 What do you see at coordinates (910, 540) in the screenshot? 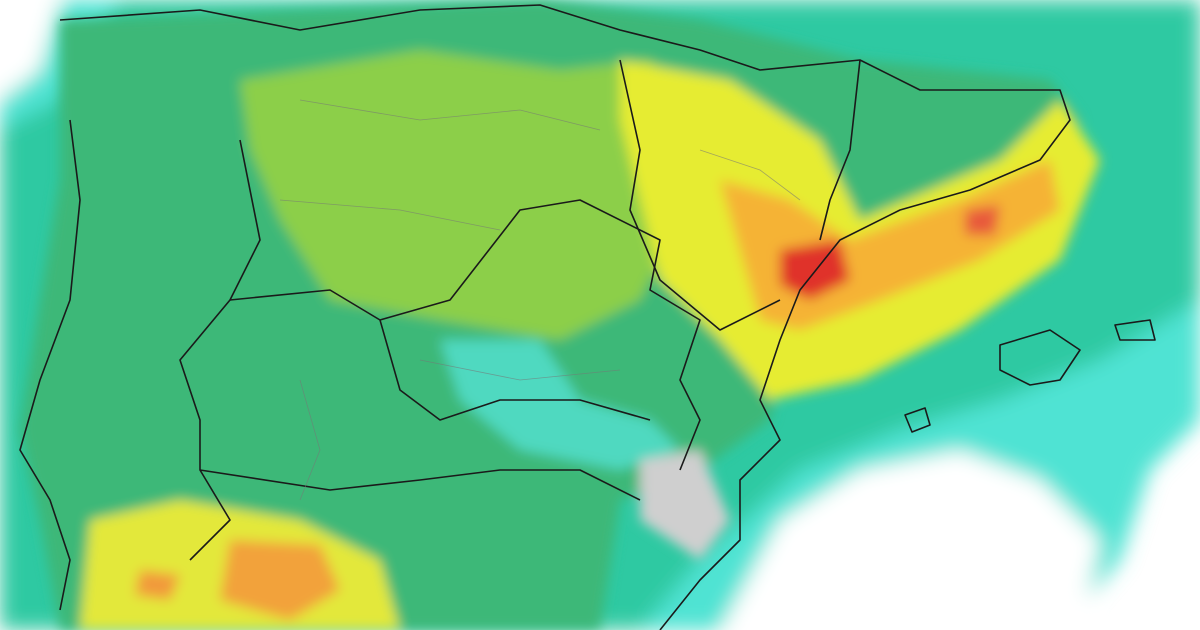
I see `sea-dry` at bounding box center [910, 540].